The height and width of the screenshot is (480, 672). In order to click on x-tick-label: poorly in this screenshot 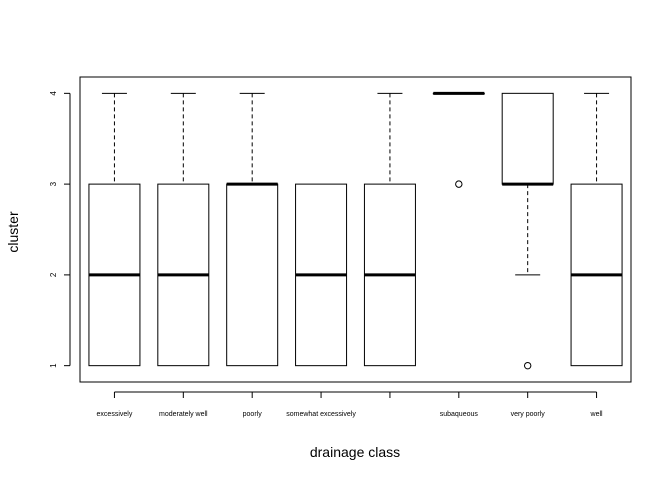, I will do `click(253, 414)`.